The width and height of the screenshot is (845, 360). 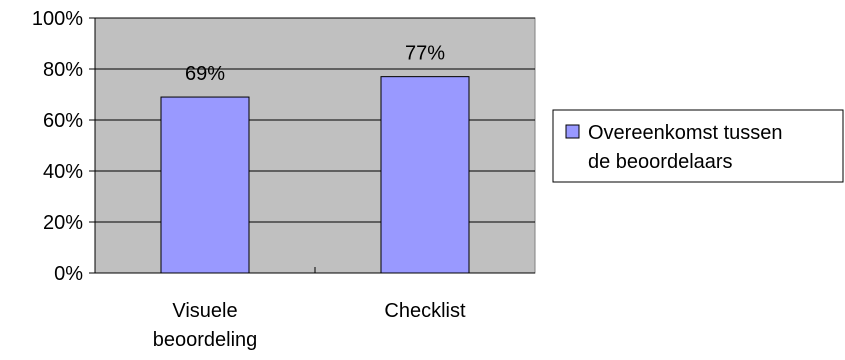 What do you see at coordinates (425, 311) in the screenshot?
I see `category-label: Checklist` at bounding box center [425, 311].